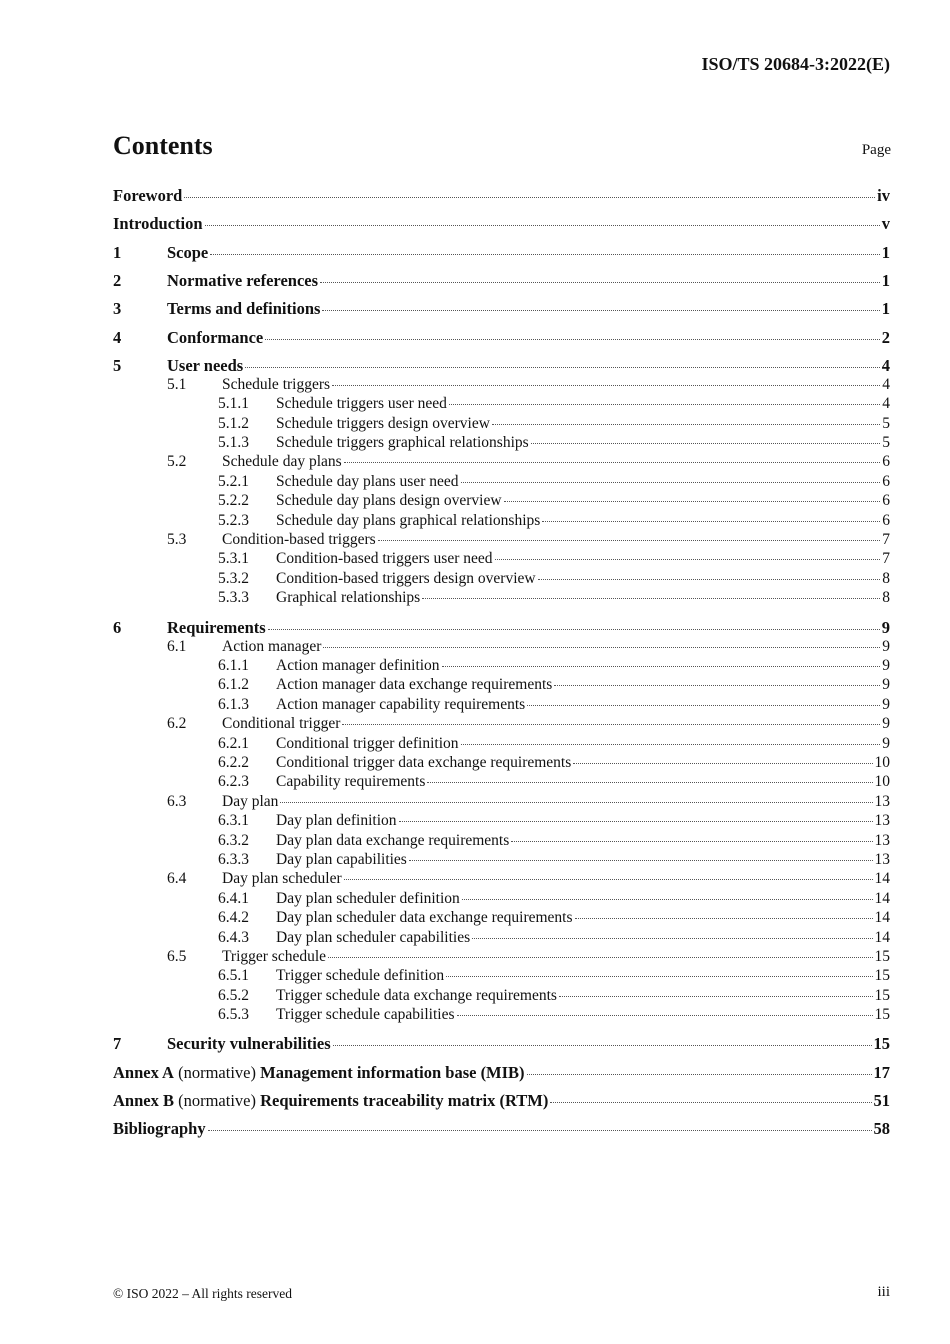 This screenshot has height=1344, width=950. Describe the element at coordinates (233, 404) in the screenshot. I see `toc-entry-number: 5.1.1` at that location.